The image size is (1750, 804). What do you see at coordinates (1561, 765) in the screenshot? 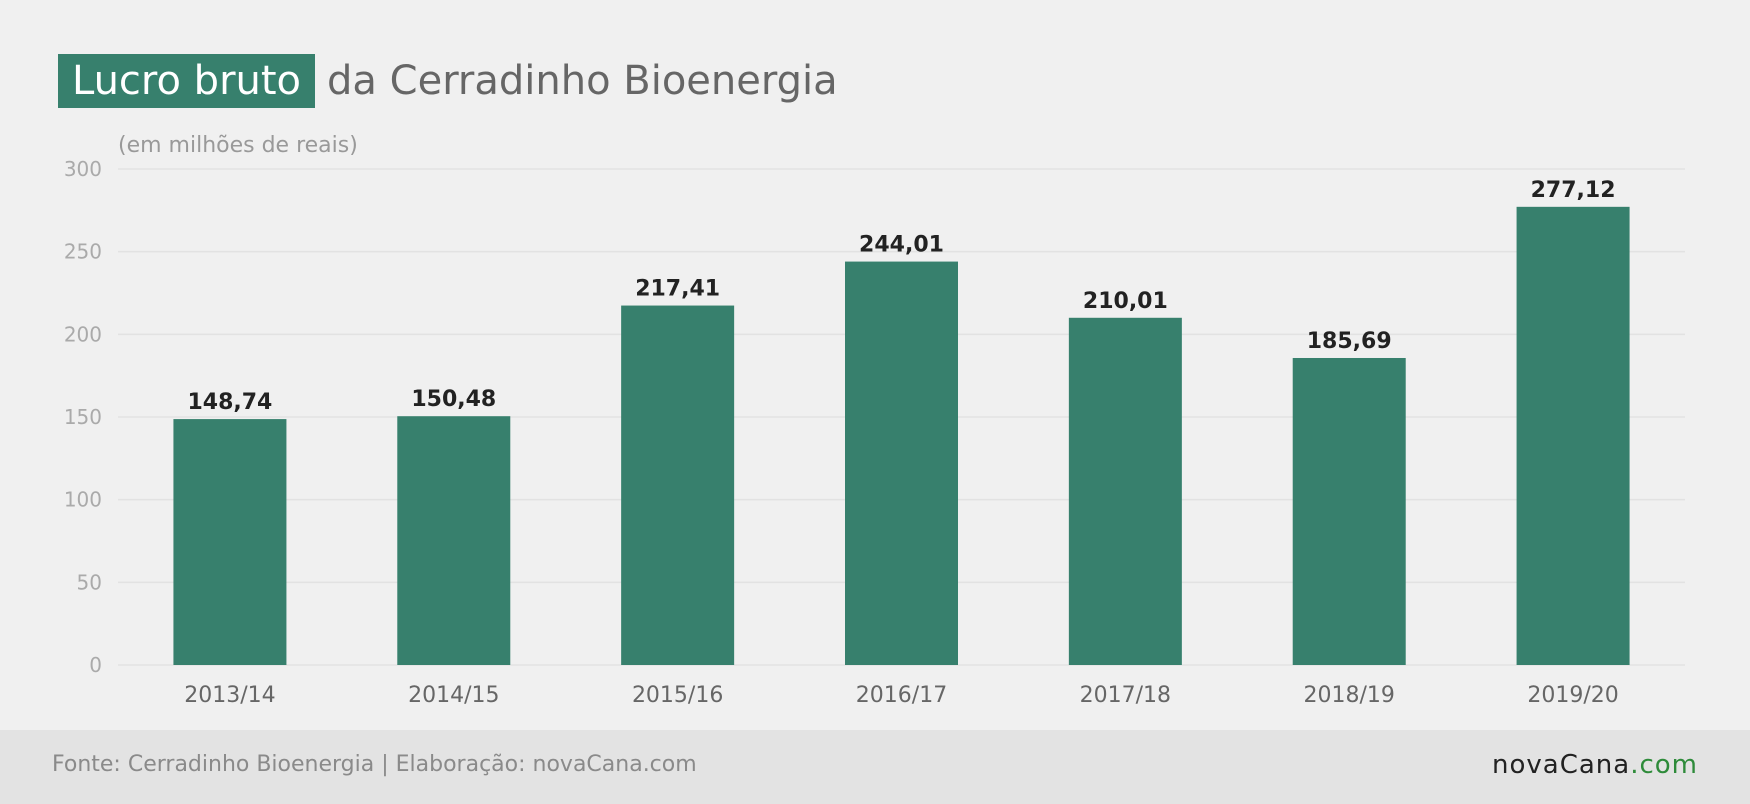
I see `logo-main: novaCana` at bounding box center [1561, 765].